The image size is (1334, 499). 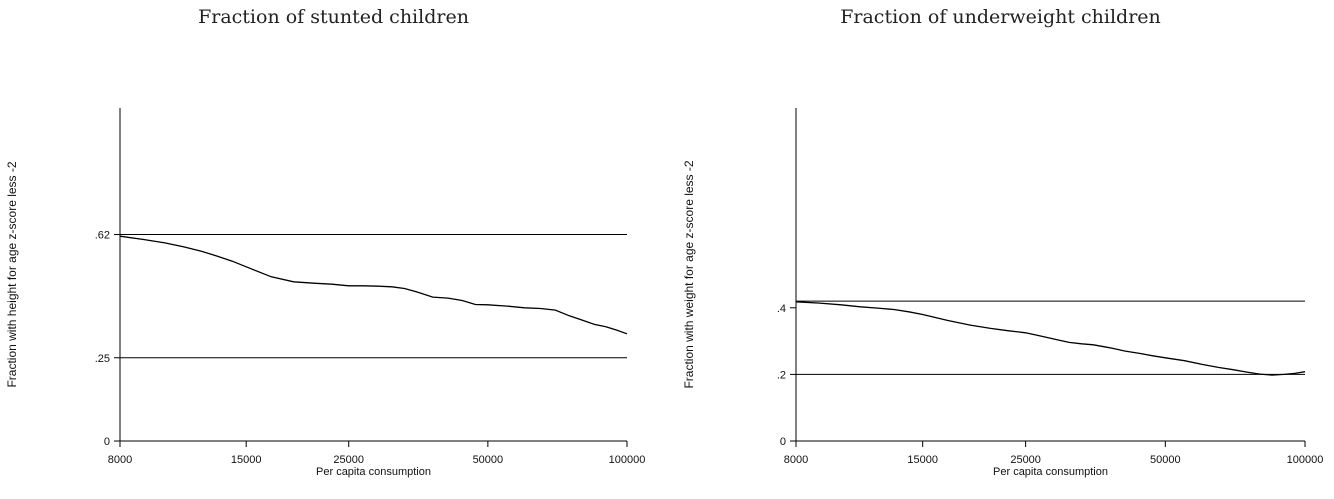 I want to click on y-tick-label: .62, so click(x=102, y=236).